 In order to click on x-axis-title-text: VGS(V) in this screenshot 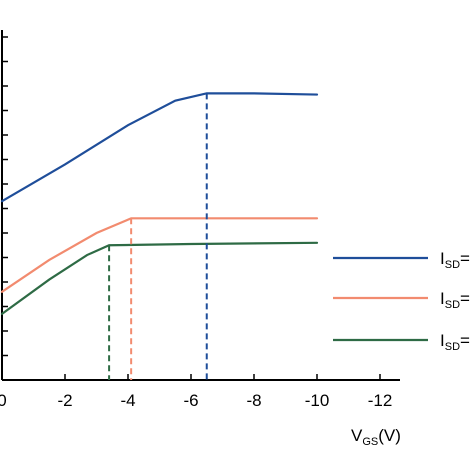, I will do `click(376, 437)`.